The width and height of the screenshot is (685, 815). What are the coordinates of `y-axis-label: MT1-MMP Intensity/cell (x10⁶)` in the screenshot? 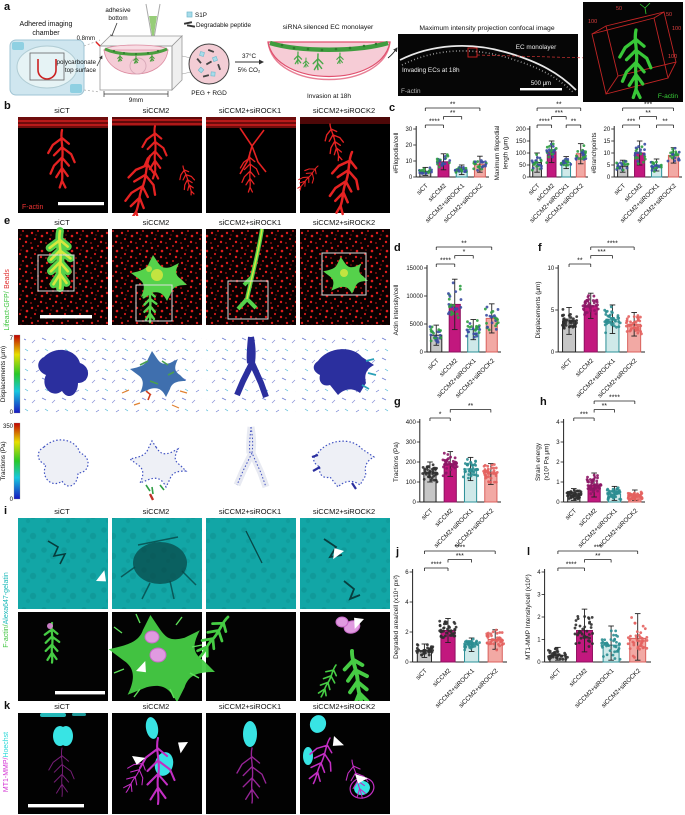 It's located at (528, 617).